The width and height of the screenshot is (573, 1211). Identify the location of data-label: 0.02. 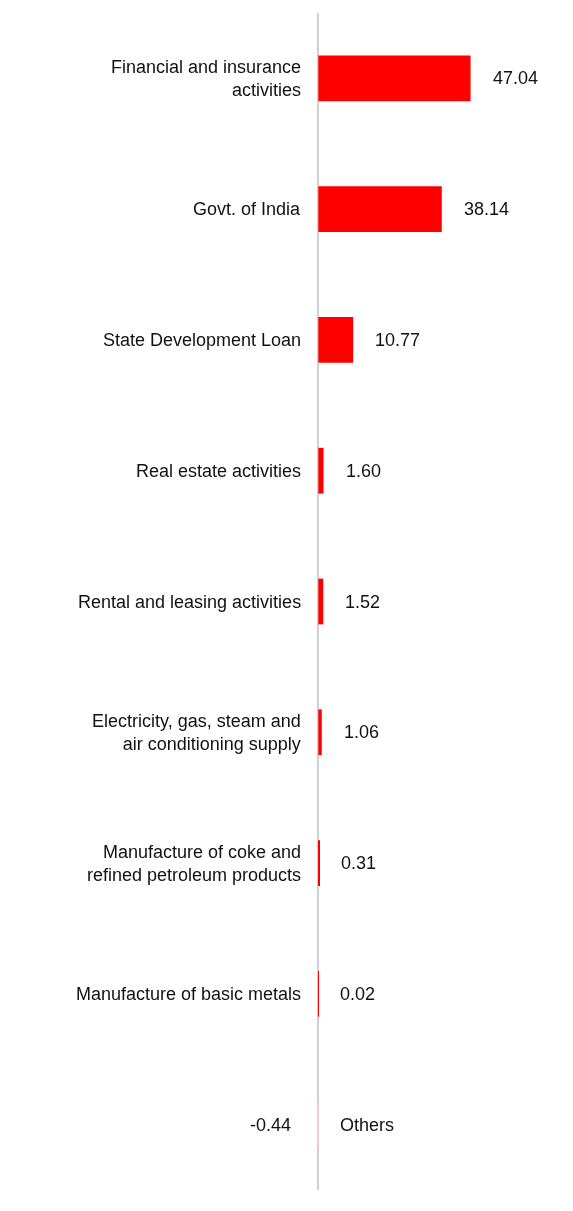
(358, 994).